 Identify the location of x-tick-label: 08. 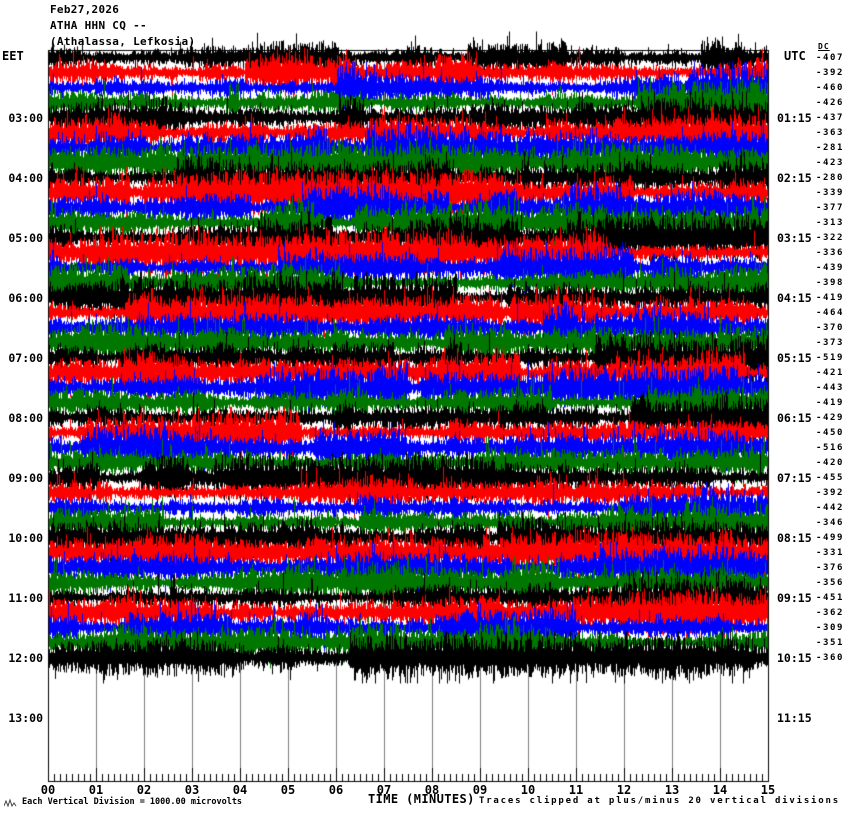
(432, 790).